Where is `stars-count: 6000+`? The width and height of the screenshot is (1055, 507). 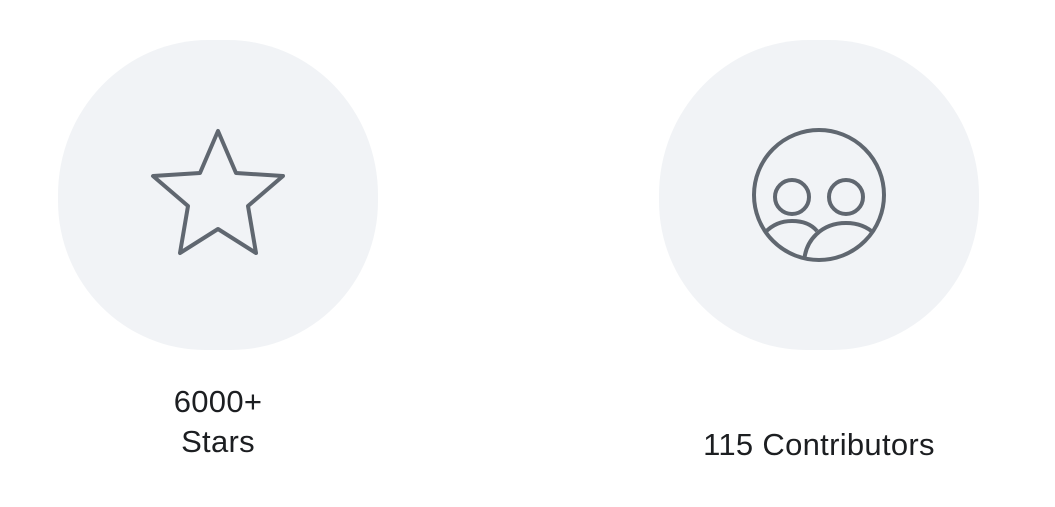 stars-count: 6000+ is located at coordinates (218, 401).